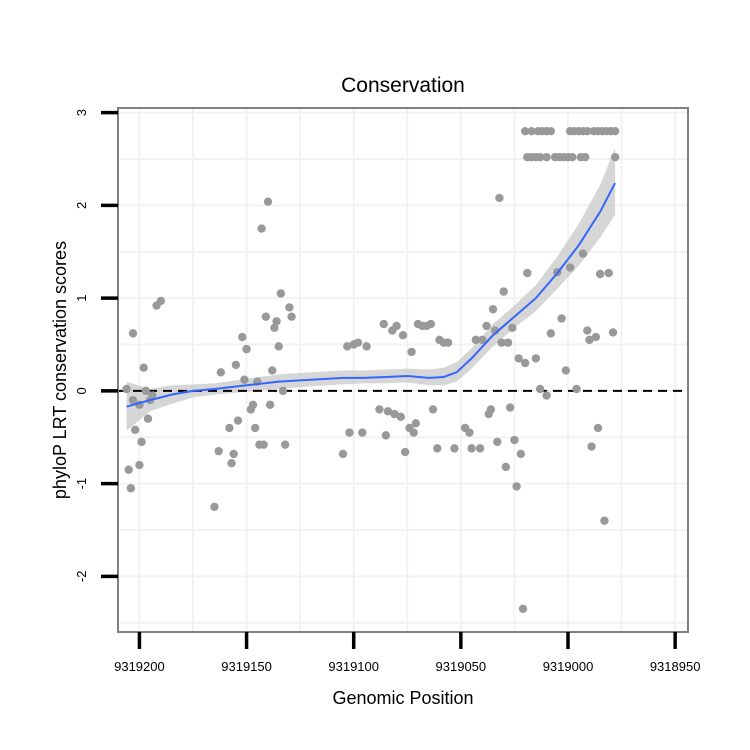 Image resolution: width=750 pixels, height=750 pixels. Describe the element at coordinates (568, 666) in the screenshot. I see `x-tick-label: 9319000` at that location.